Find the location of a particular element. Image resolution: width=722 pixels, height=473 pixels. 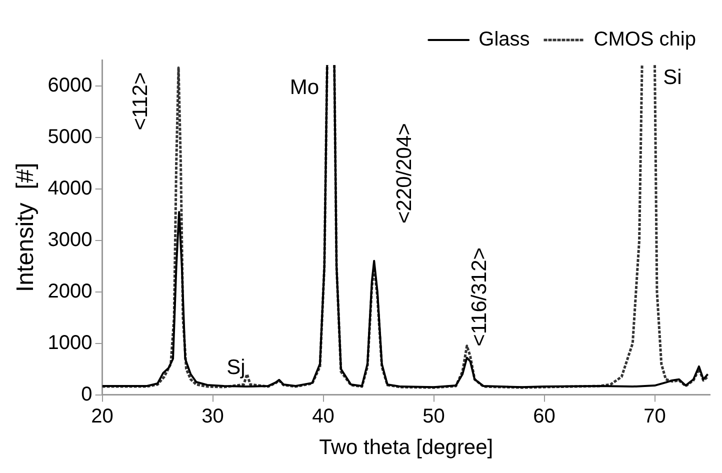

y-tick-label: 5000 is located at coordinates (70, 137).